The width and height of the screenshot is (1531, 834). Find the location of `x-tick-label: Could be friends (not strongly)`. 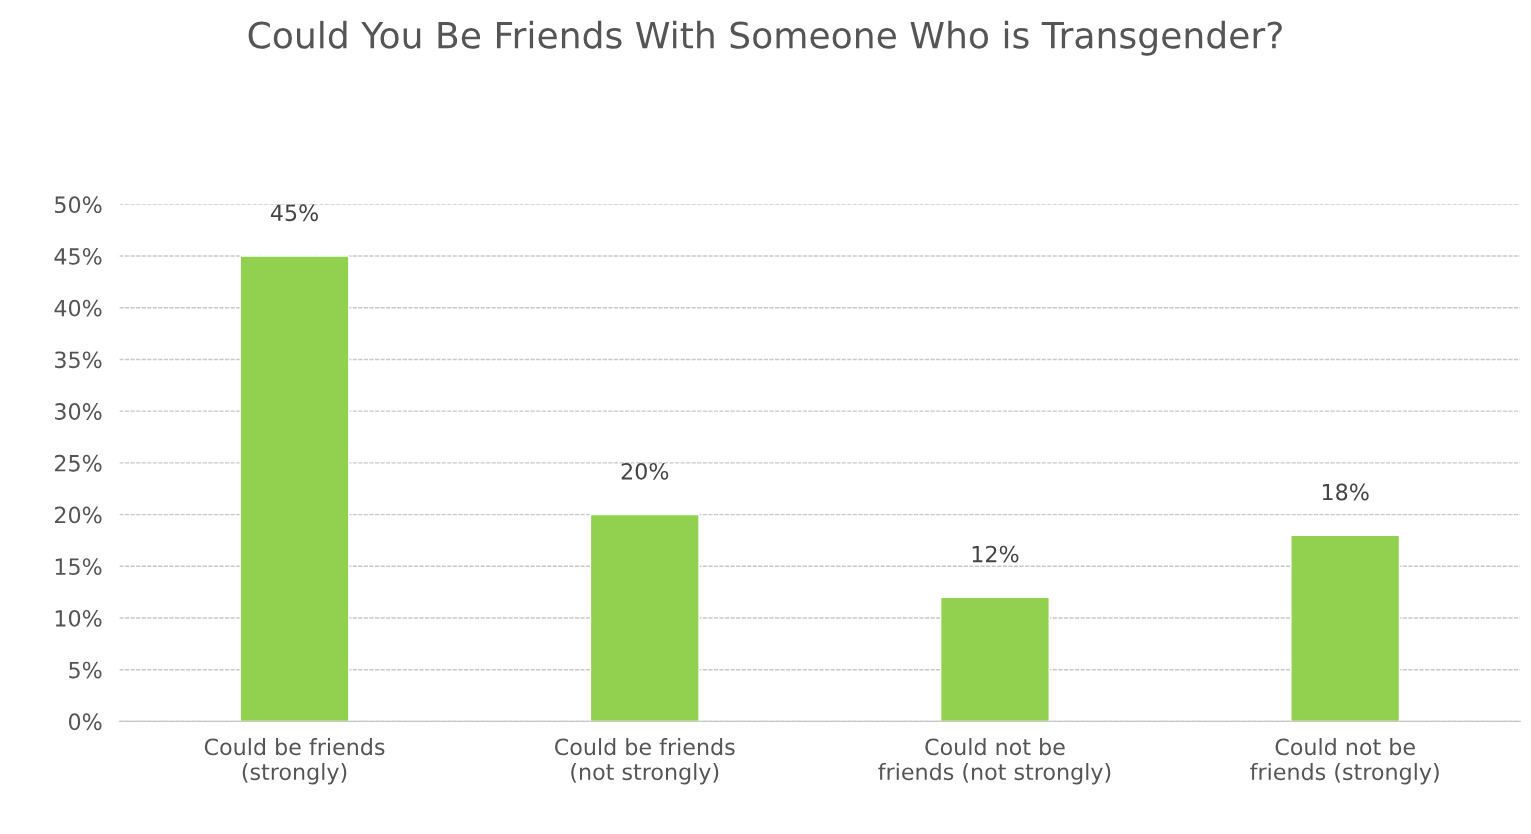

x-tick-label: Could be friends (not strongly) is located at coordinates (645, 761).